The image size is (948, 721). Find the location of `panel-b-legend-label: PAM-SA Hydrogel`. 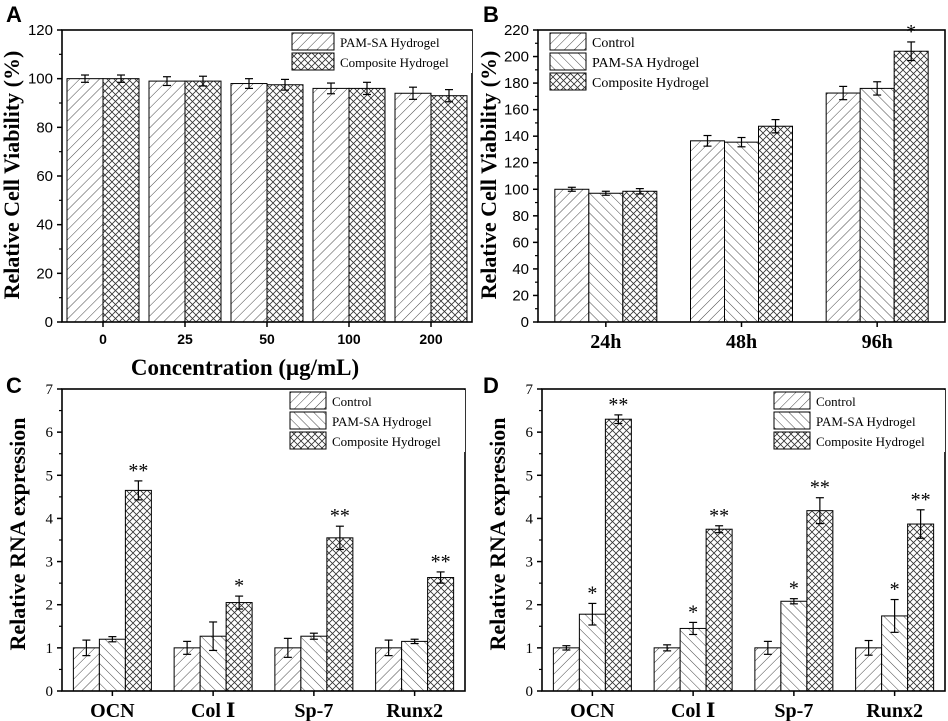

panel-b-legend-label: PAM-SA Hydrogel is located at coordinates (645, 63).